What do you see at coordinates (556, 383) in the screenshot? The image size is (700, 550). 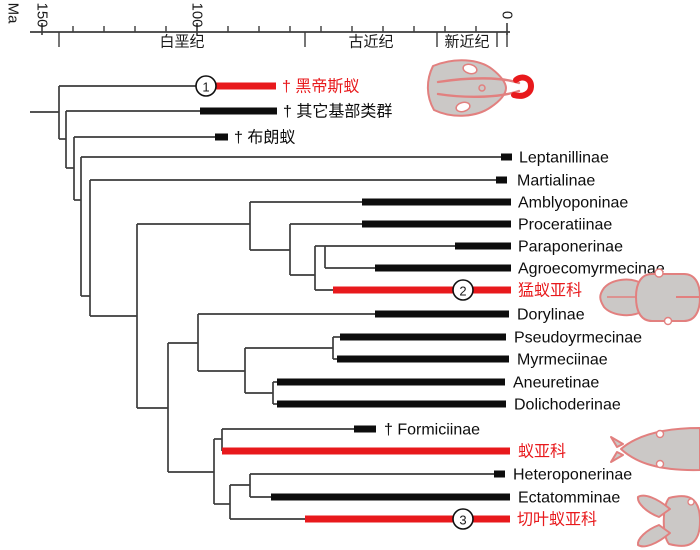 I see `taxon-label: Aneuretinae` at bounding box center [556, 383].